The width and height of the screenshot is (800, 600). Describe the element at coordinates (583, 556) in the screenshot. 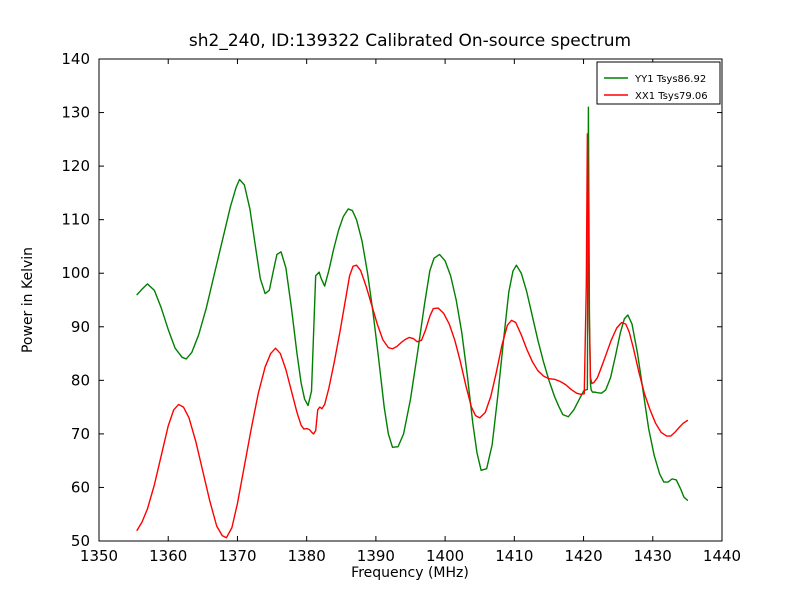

I see `x-tick-label: 1420` at that location.